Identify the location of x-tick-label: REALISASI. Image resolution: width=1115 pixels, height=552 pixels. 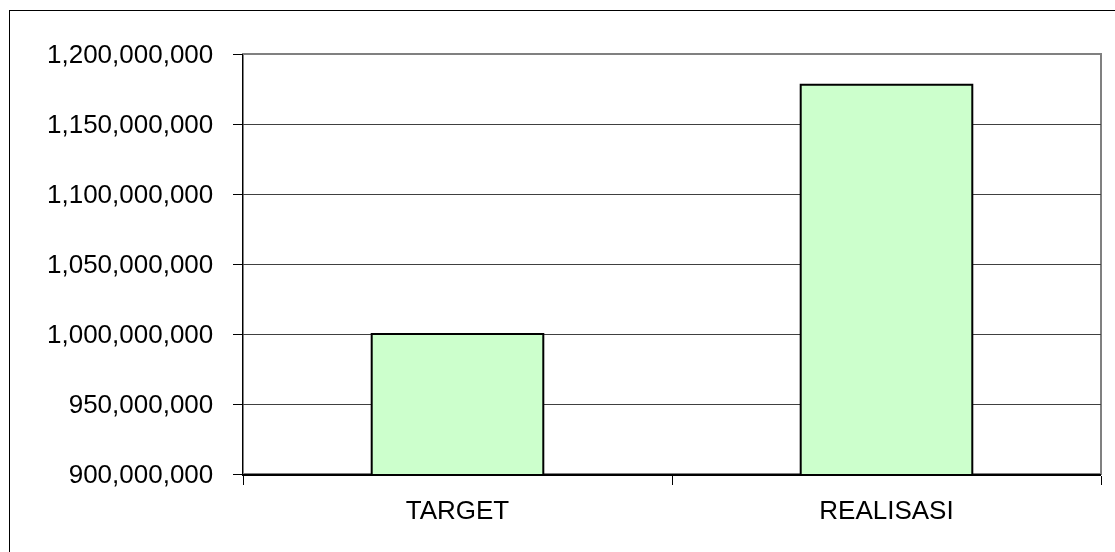
(886, 509).